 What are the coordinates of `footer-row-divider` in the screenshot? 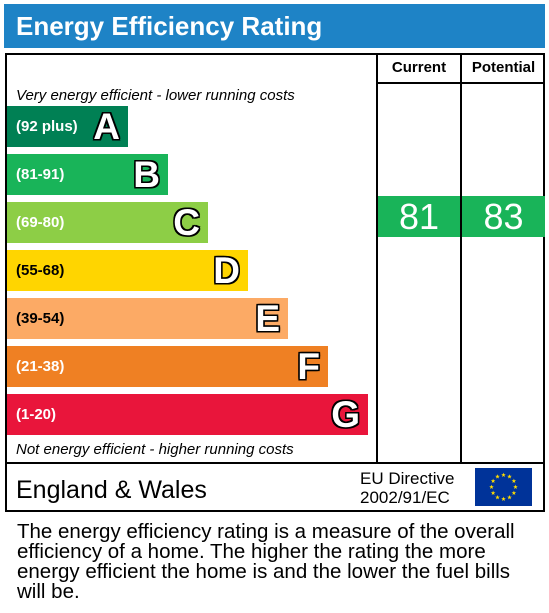 It's located at (275, 463).